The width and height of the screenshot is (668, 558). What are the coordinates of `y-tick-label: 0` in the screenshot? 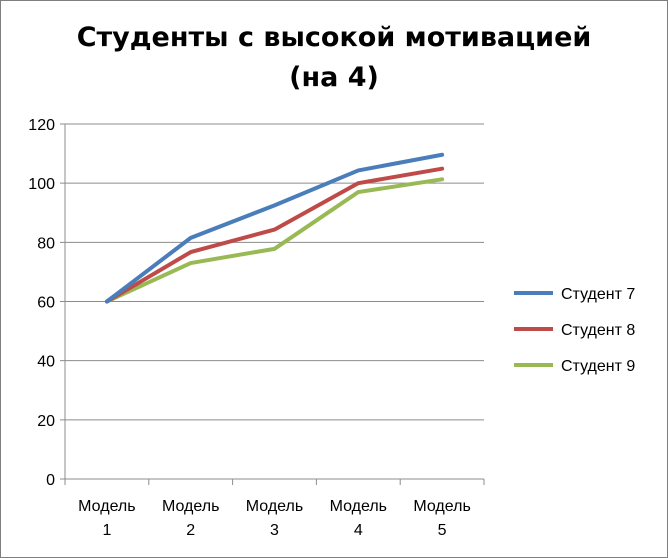 It's located at (50, 480).